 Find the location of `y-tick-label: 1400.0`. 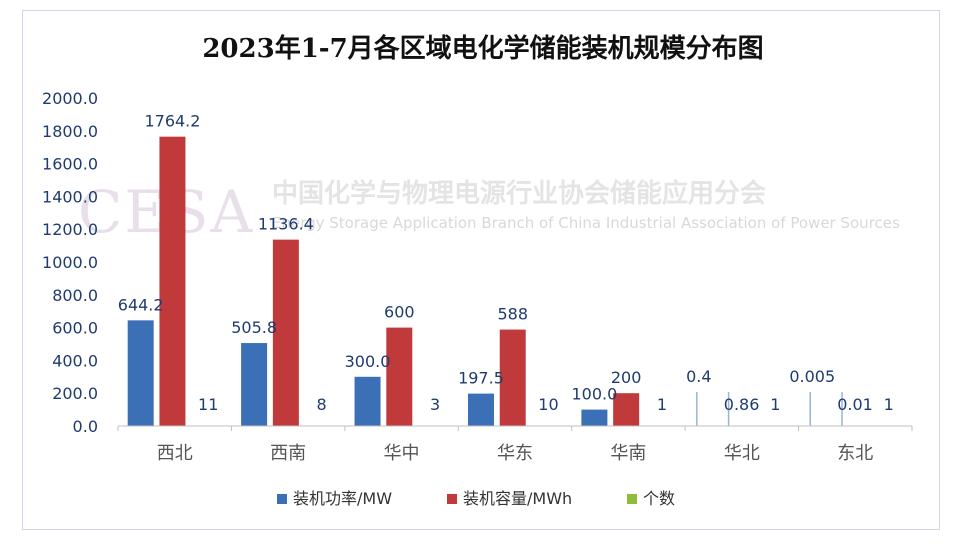

y-tick-label: 1400.0 is located at coordinates (70, 196).